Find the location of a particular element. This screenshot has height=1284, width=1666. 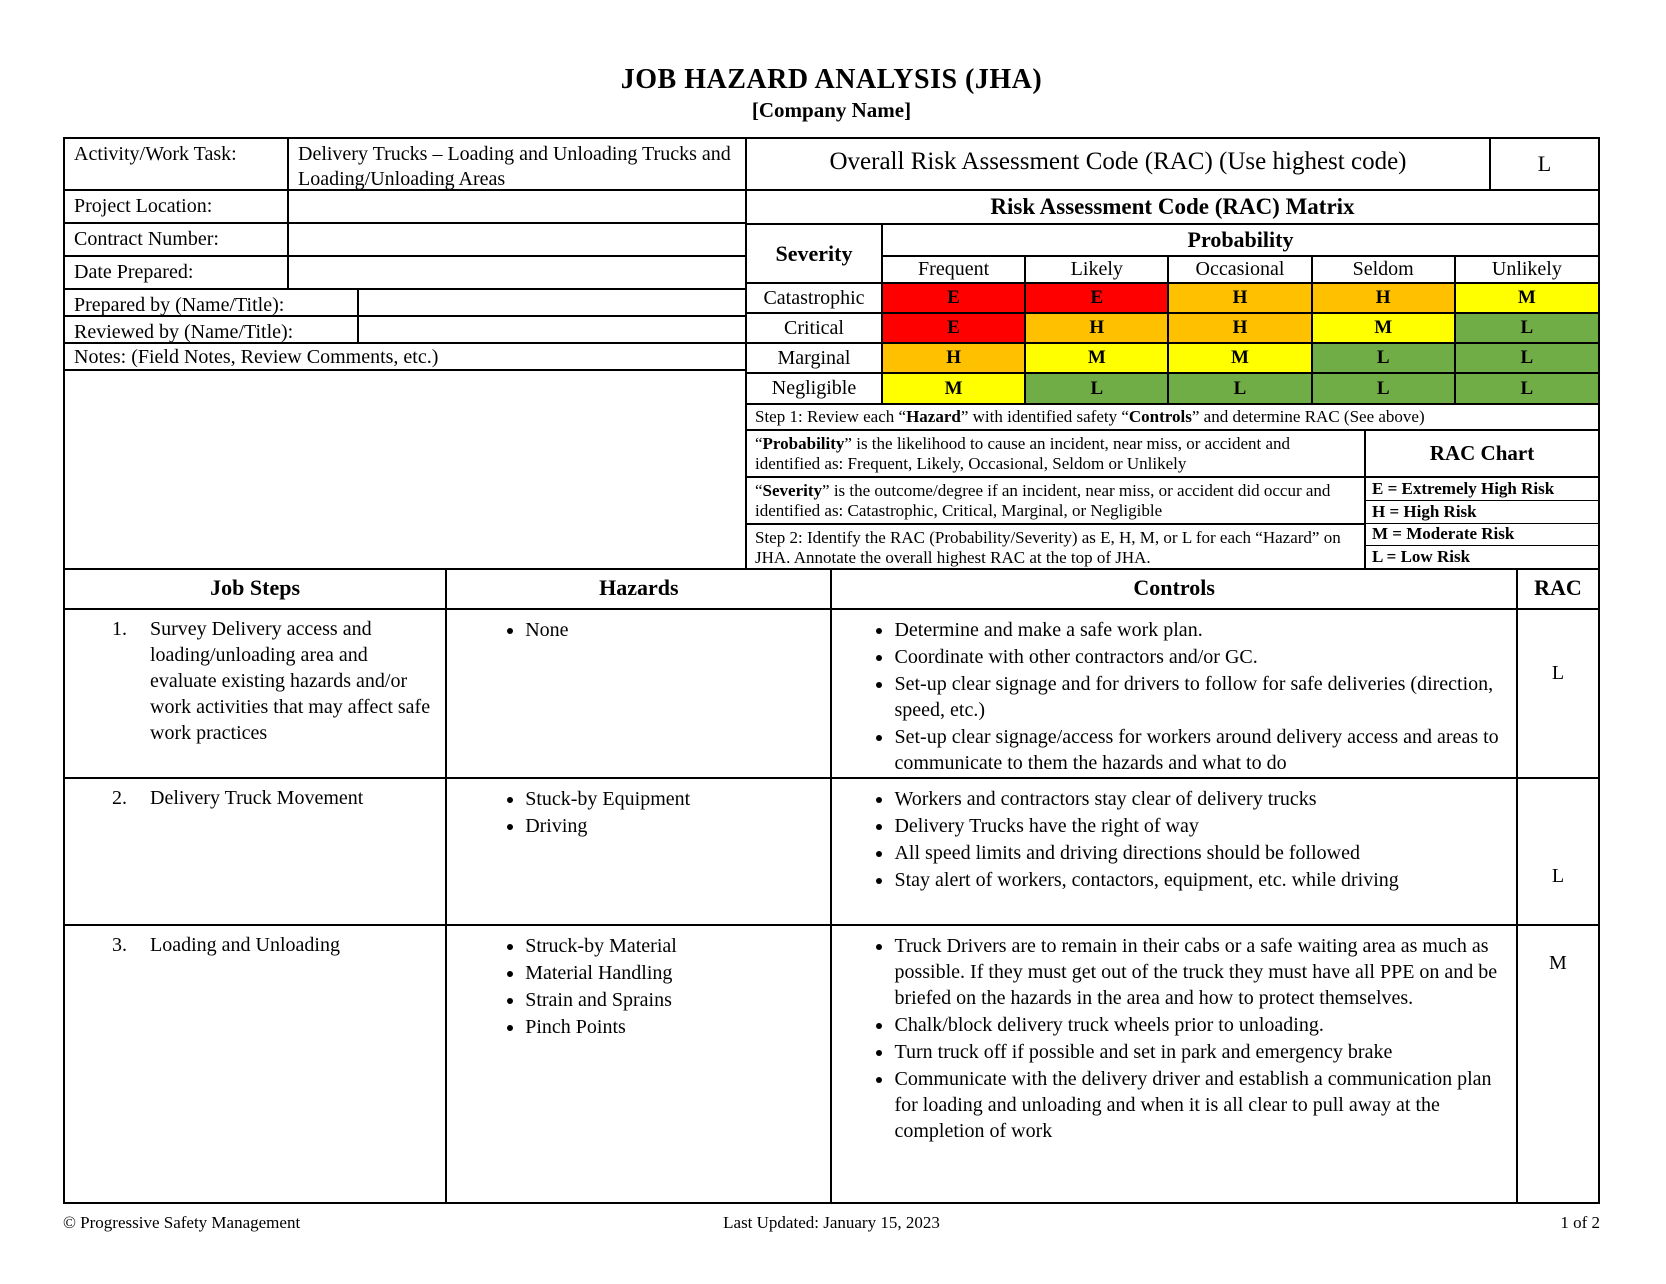

company-name: [Company Name] is located at coordinates (831, 110).